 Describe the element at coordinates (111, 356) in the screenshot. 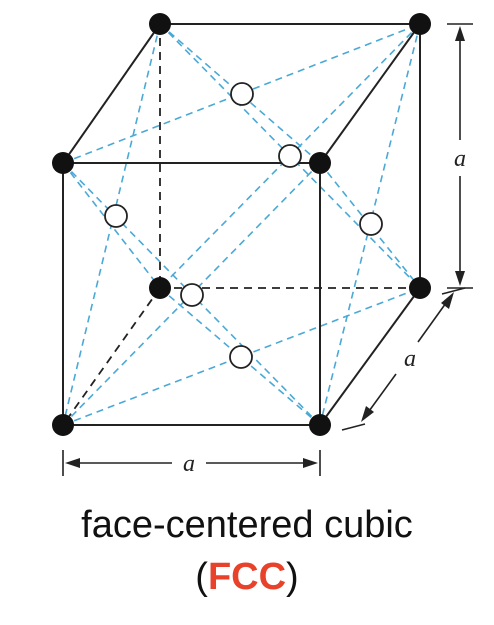

I see `hidden-edge-left-bottom` at that location.